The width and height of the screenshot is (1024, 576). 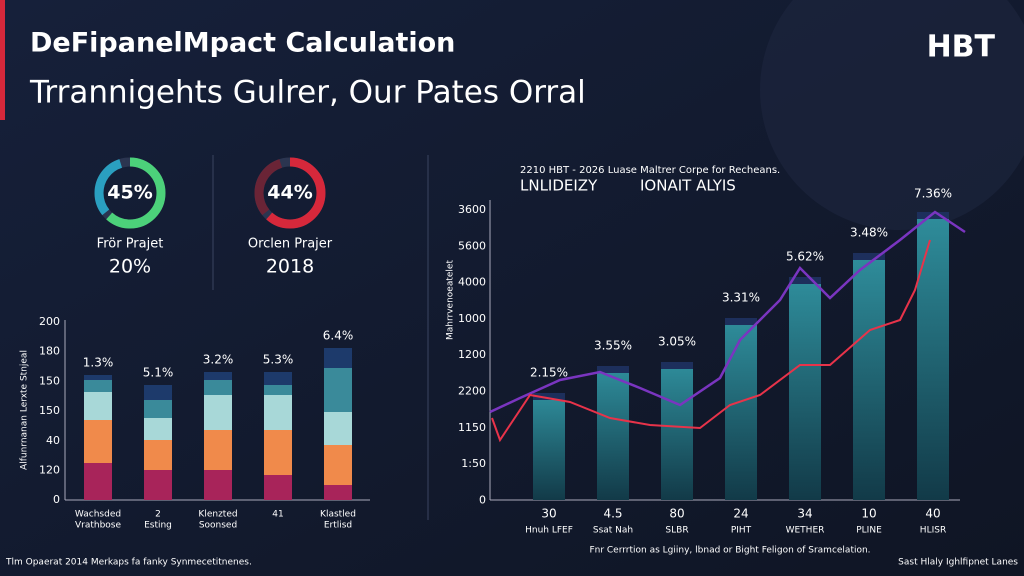 I want to click on x-tick-label: Esting, so click(x=158, y=526).